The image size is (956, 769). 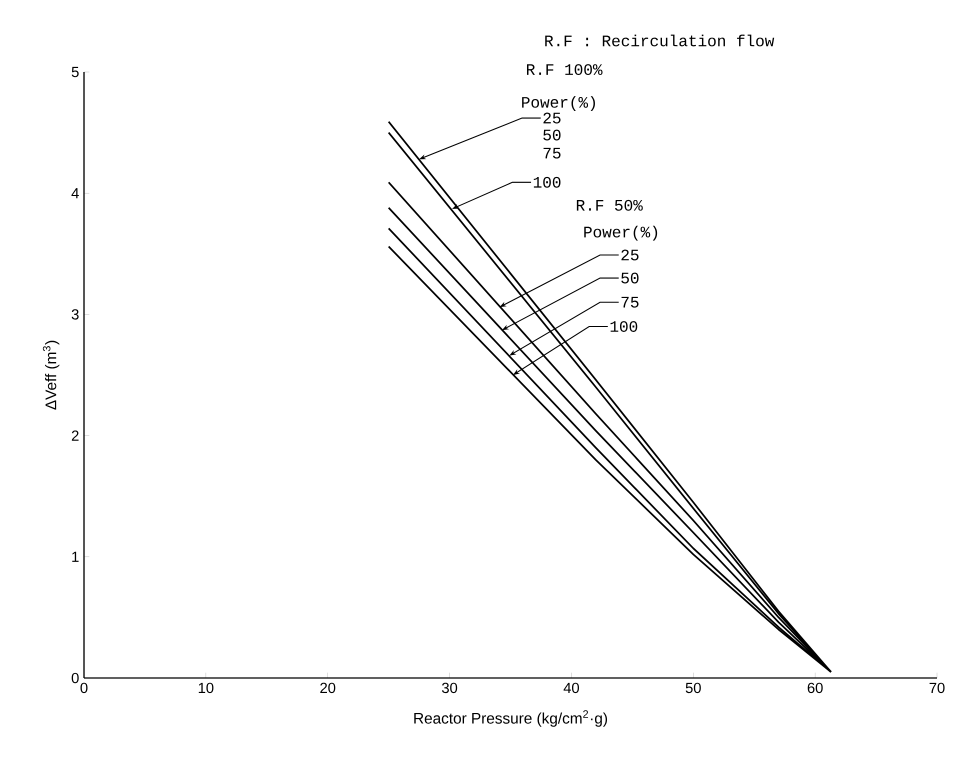 I want to click on x-tick-label: 30, so click(x=450, y=688).